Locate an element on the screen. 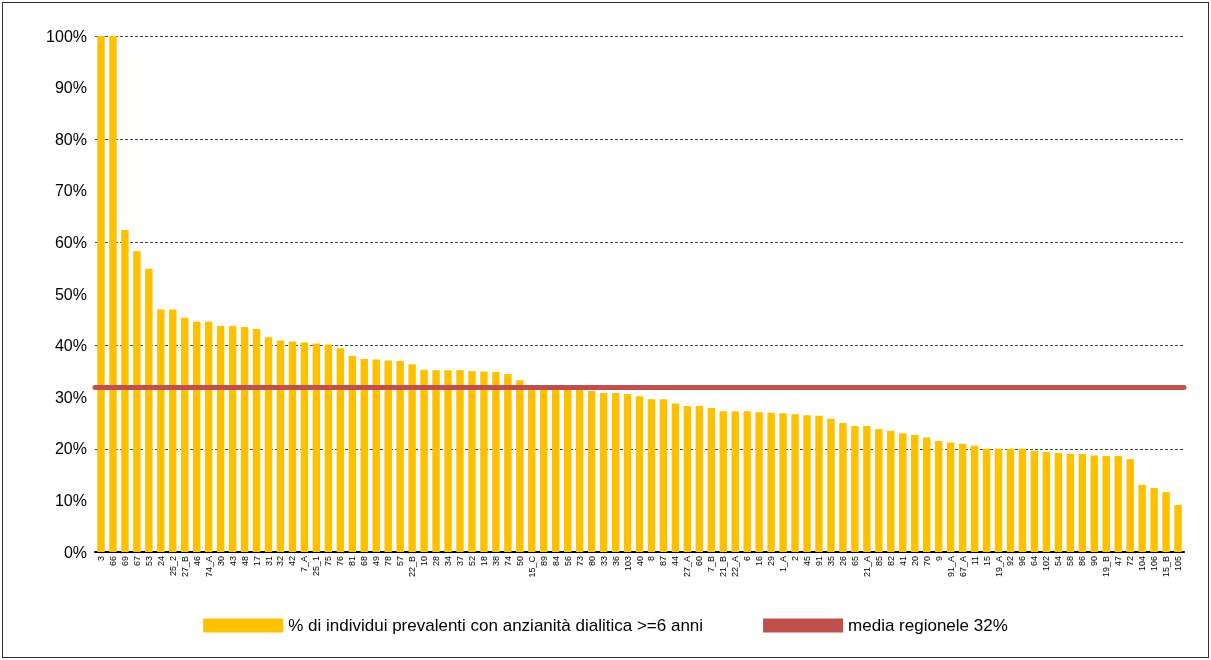  x-tick-label: 34 is located at coordinates (448, 561).